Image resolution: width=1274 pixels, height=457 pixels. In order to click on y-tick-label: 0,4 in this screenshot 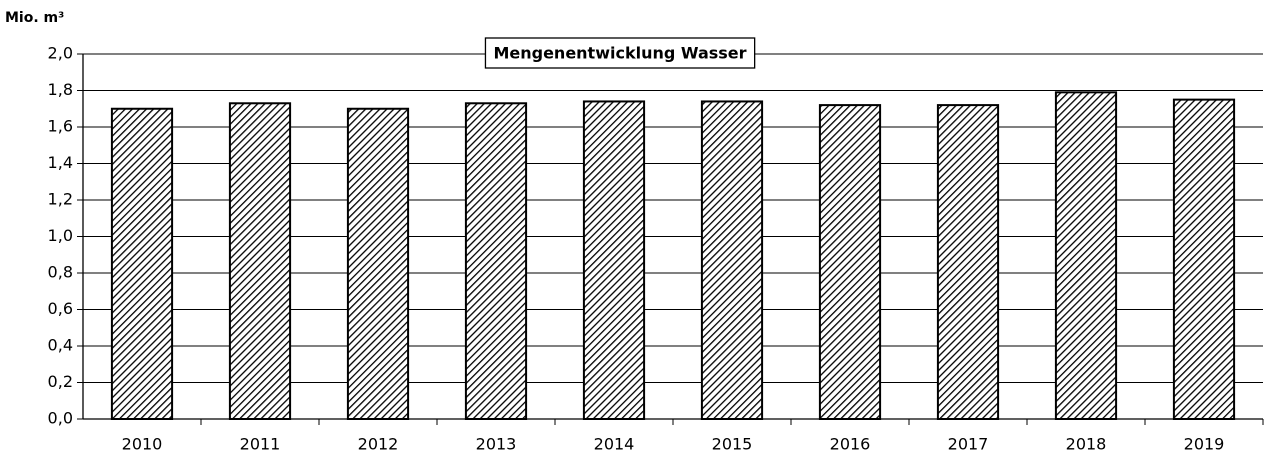, I will do `click(60, 345)`.